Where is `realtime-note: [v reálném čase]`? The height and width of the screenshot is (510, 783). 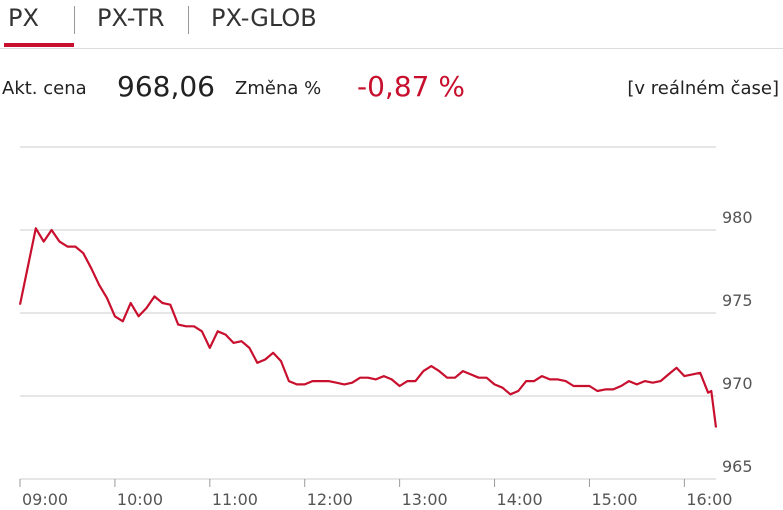 realtime-note: [v reálném čase] is located at coordinates (703, 88).